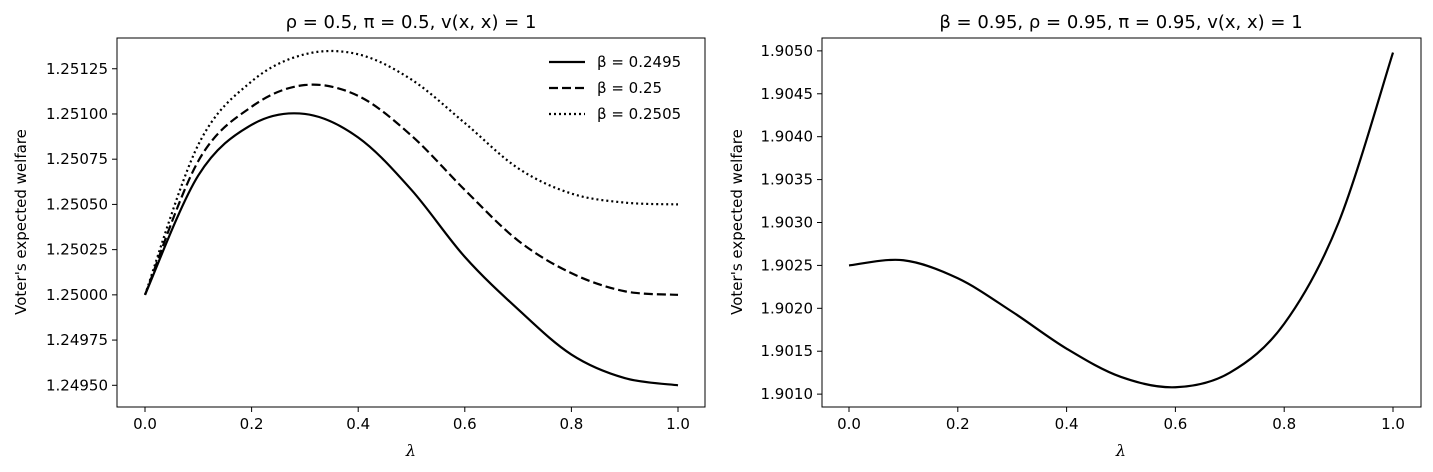 The width and height of the screenshot is (1433, 472). I want to click on chart-left-ytick-label: 1.25025, so click(77, 250).